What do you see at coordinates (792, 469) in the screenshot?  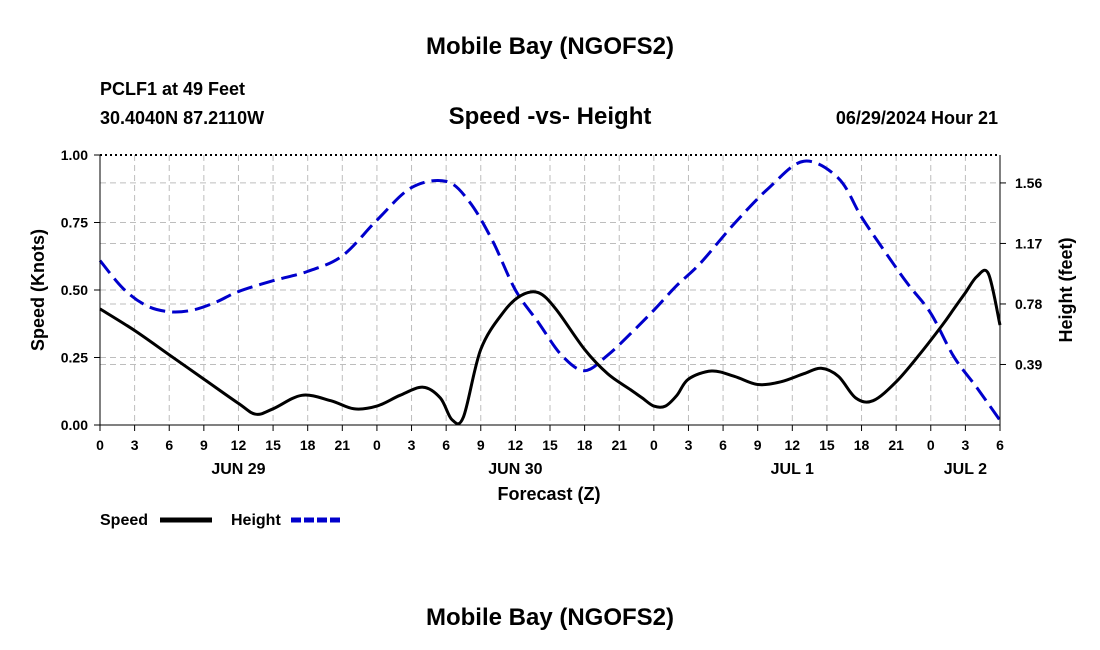 I see `date-label: JUL 1` at bounding box center [792, 469].